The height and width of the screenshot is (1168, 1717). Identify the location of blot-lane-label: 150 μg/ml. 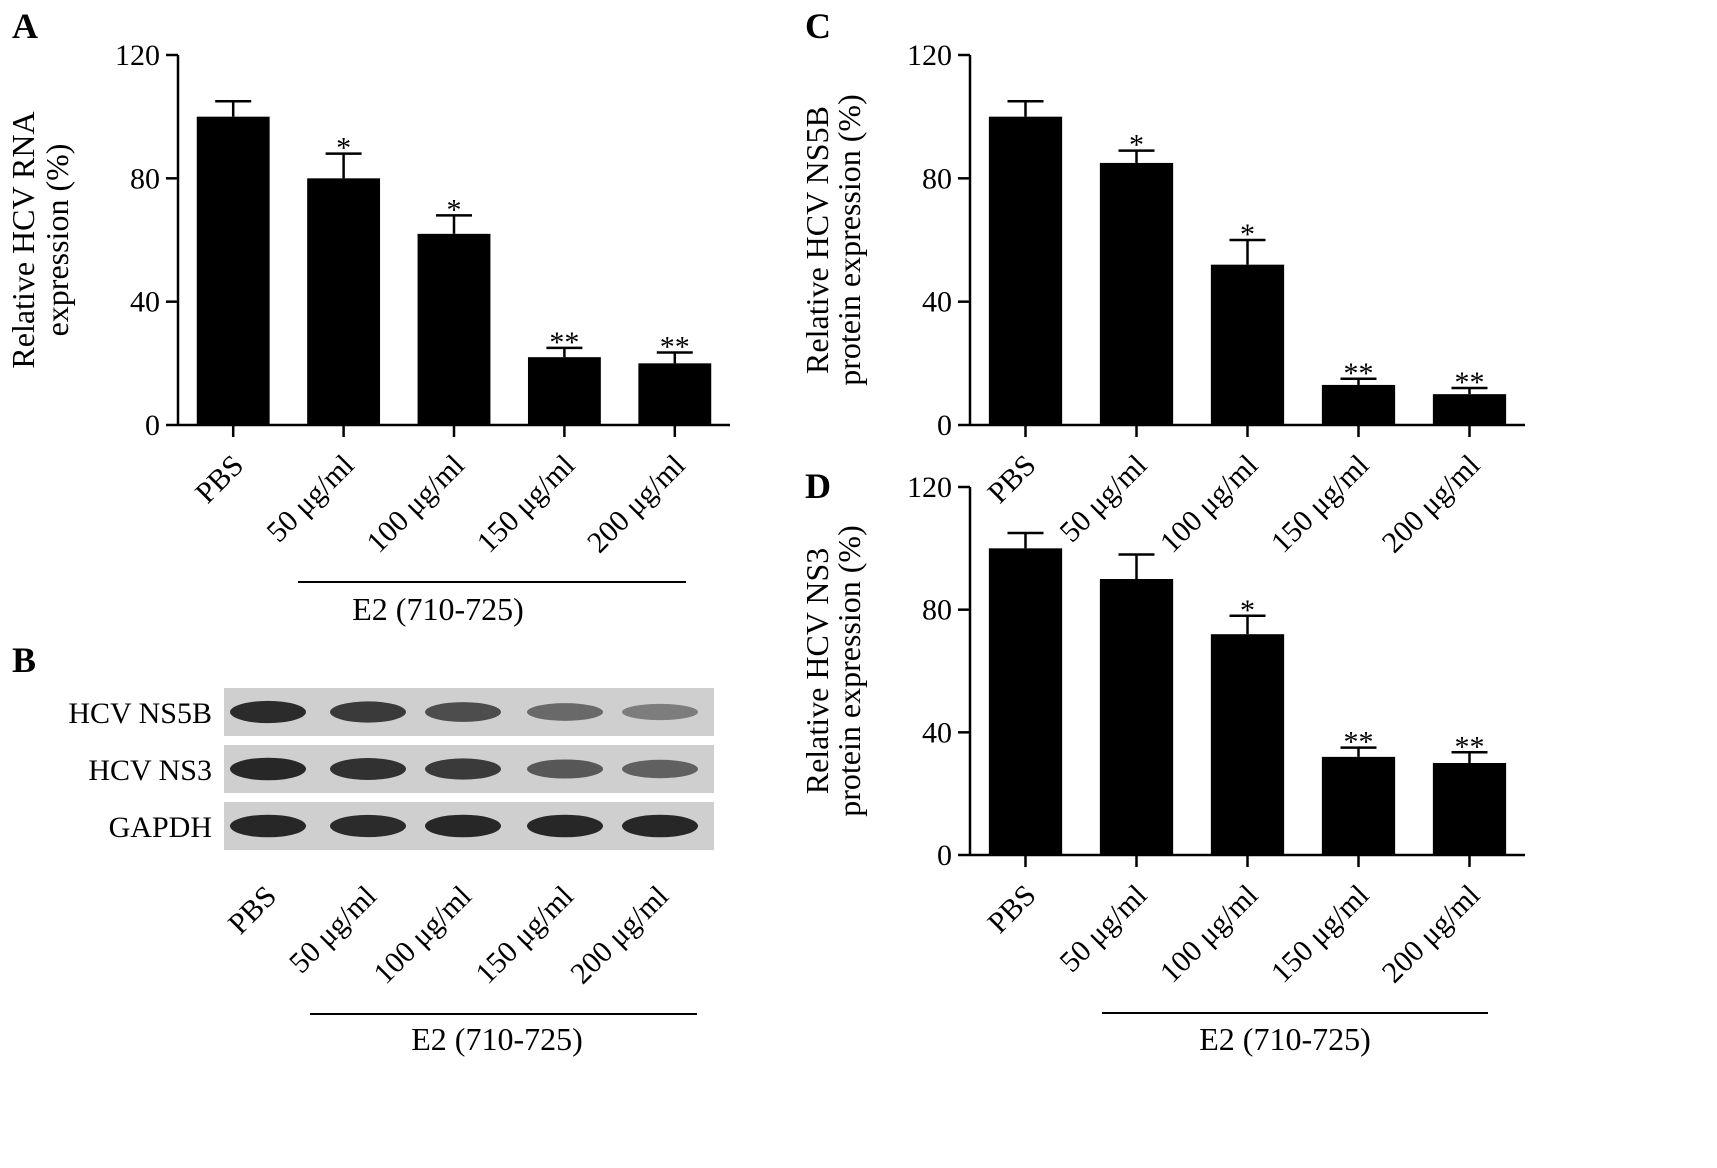
(524, 935).